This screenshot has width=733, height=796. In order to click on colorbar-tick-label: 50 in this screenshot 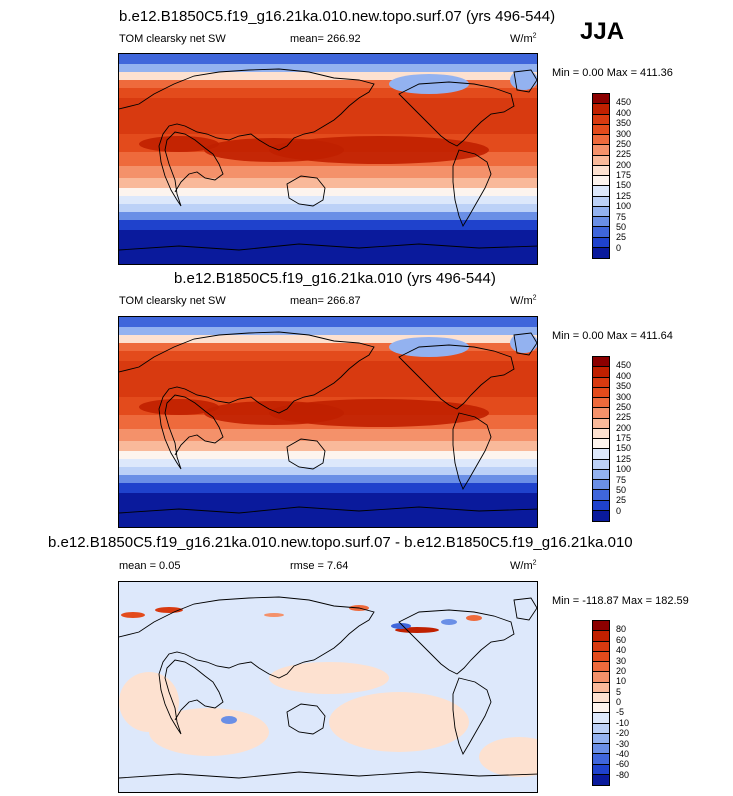, I will do `click(621, 489)`.